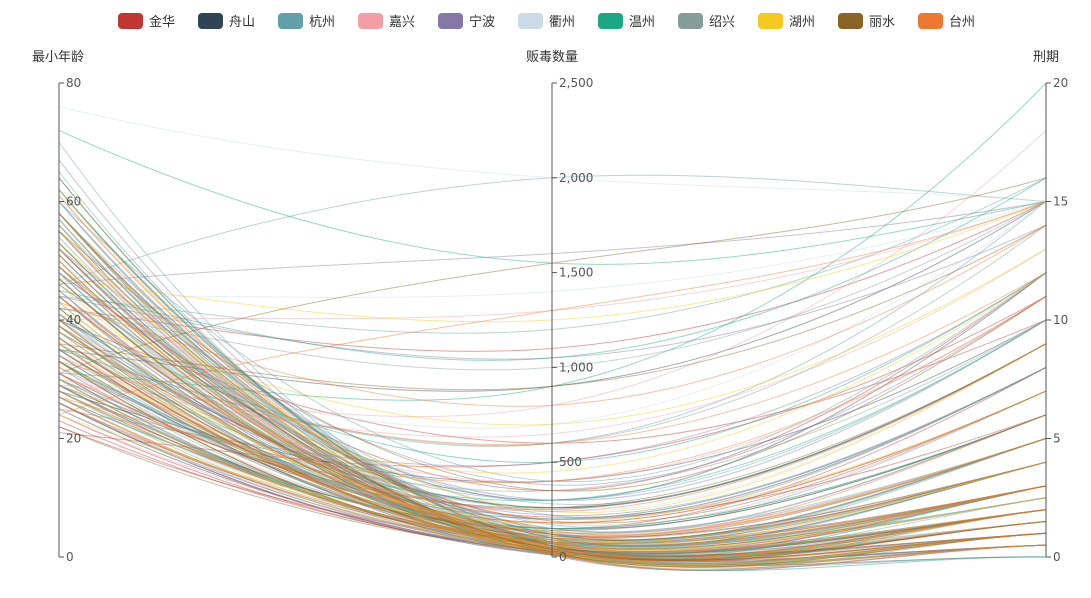 This screenshot has height=598, width=1091. I want to click on legend-item: 衢州, so click(546, 21).